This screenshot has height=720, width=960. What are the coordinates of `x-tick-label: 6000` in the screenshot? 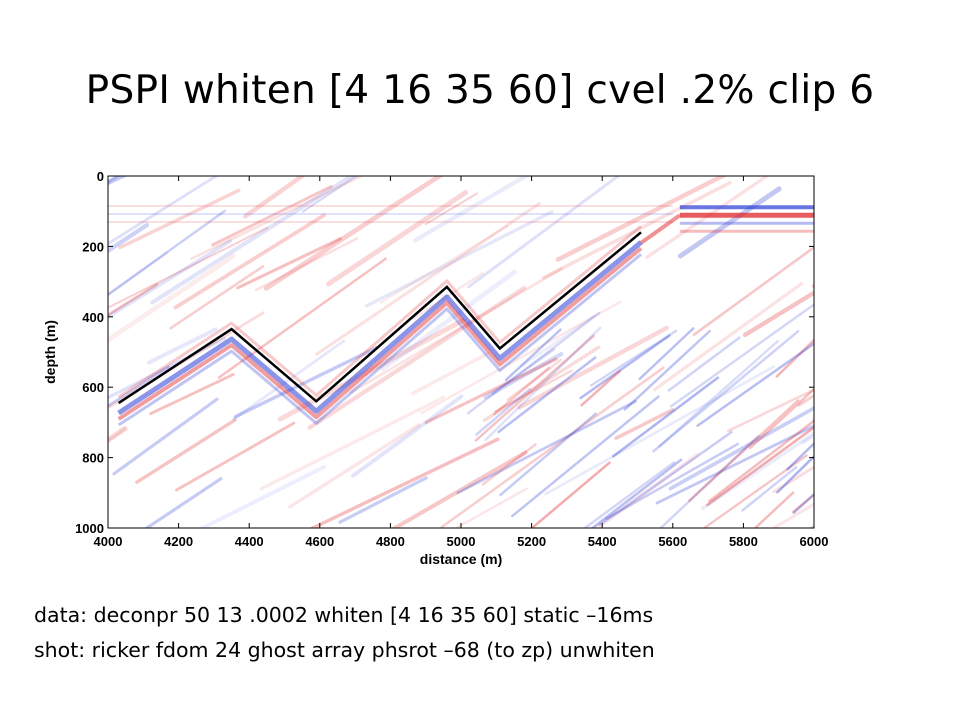 It's located at (814, 541).